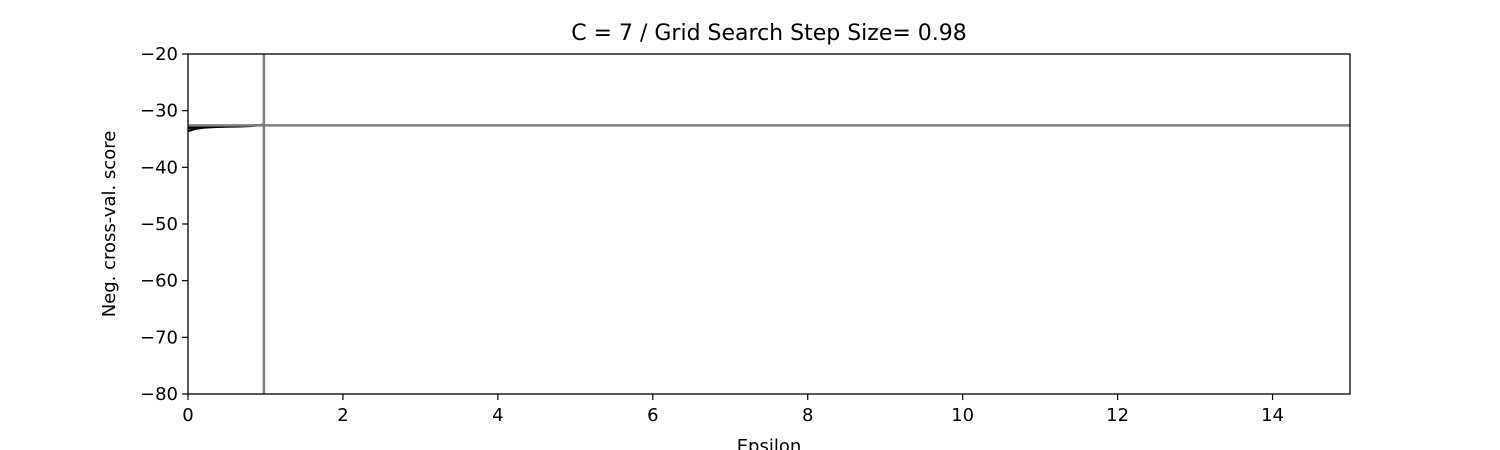 The height and width of the screenshot is (450, 1500). I want to click on y-tick-label: −60, so click(159, 281).